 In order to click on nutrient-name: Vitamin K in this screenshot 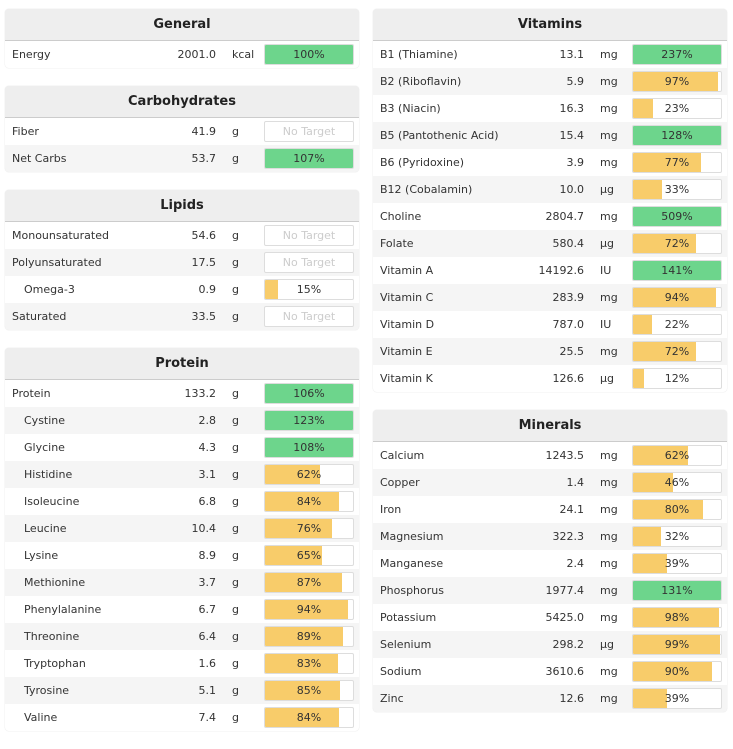, I will do `click(406, 378)`.